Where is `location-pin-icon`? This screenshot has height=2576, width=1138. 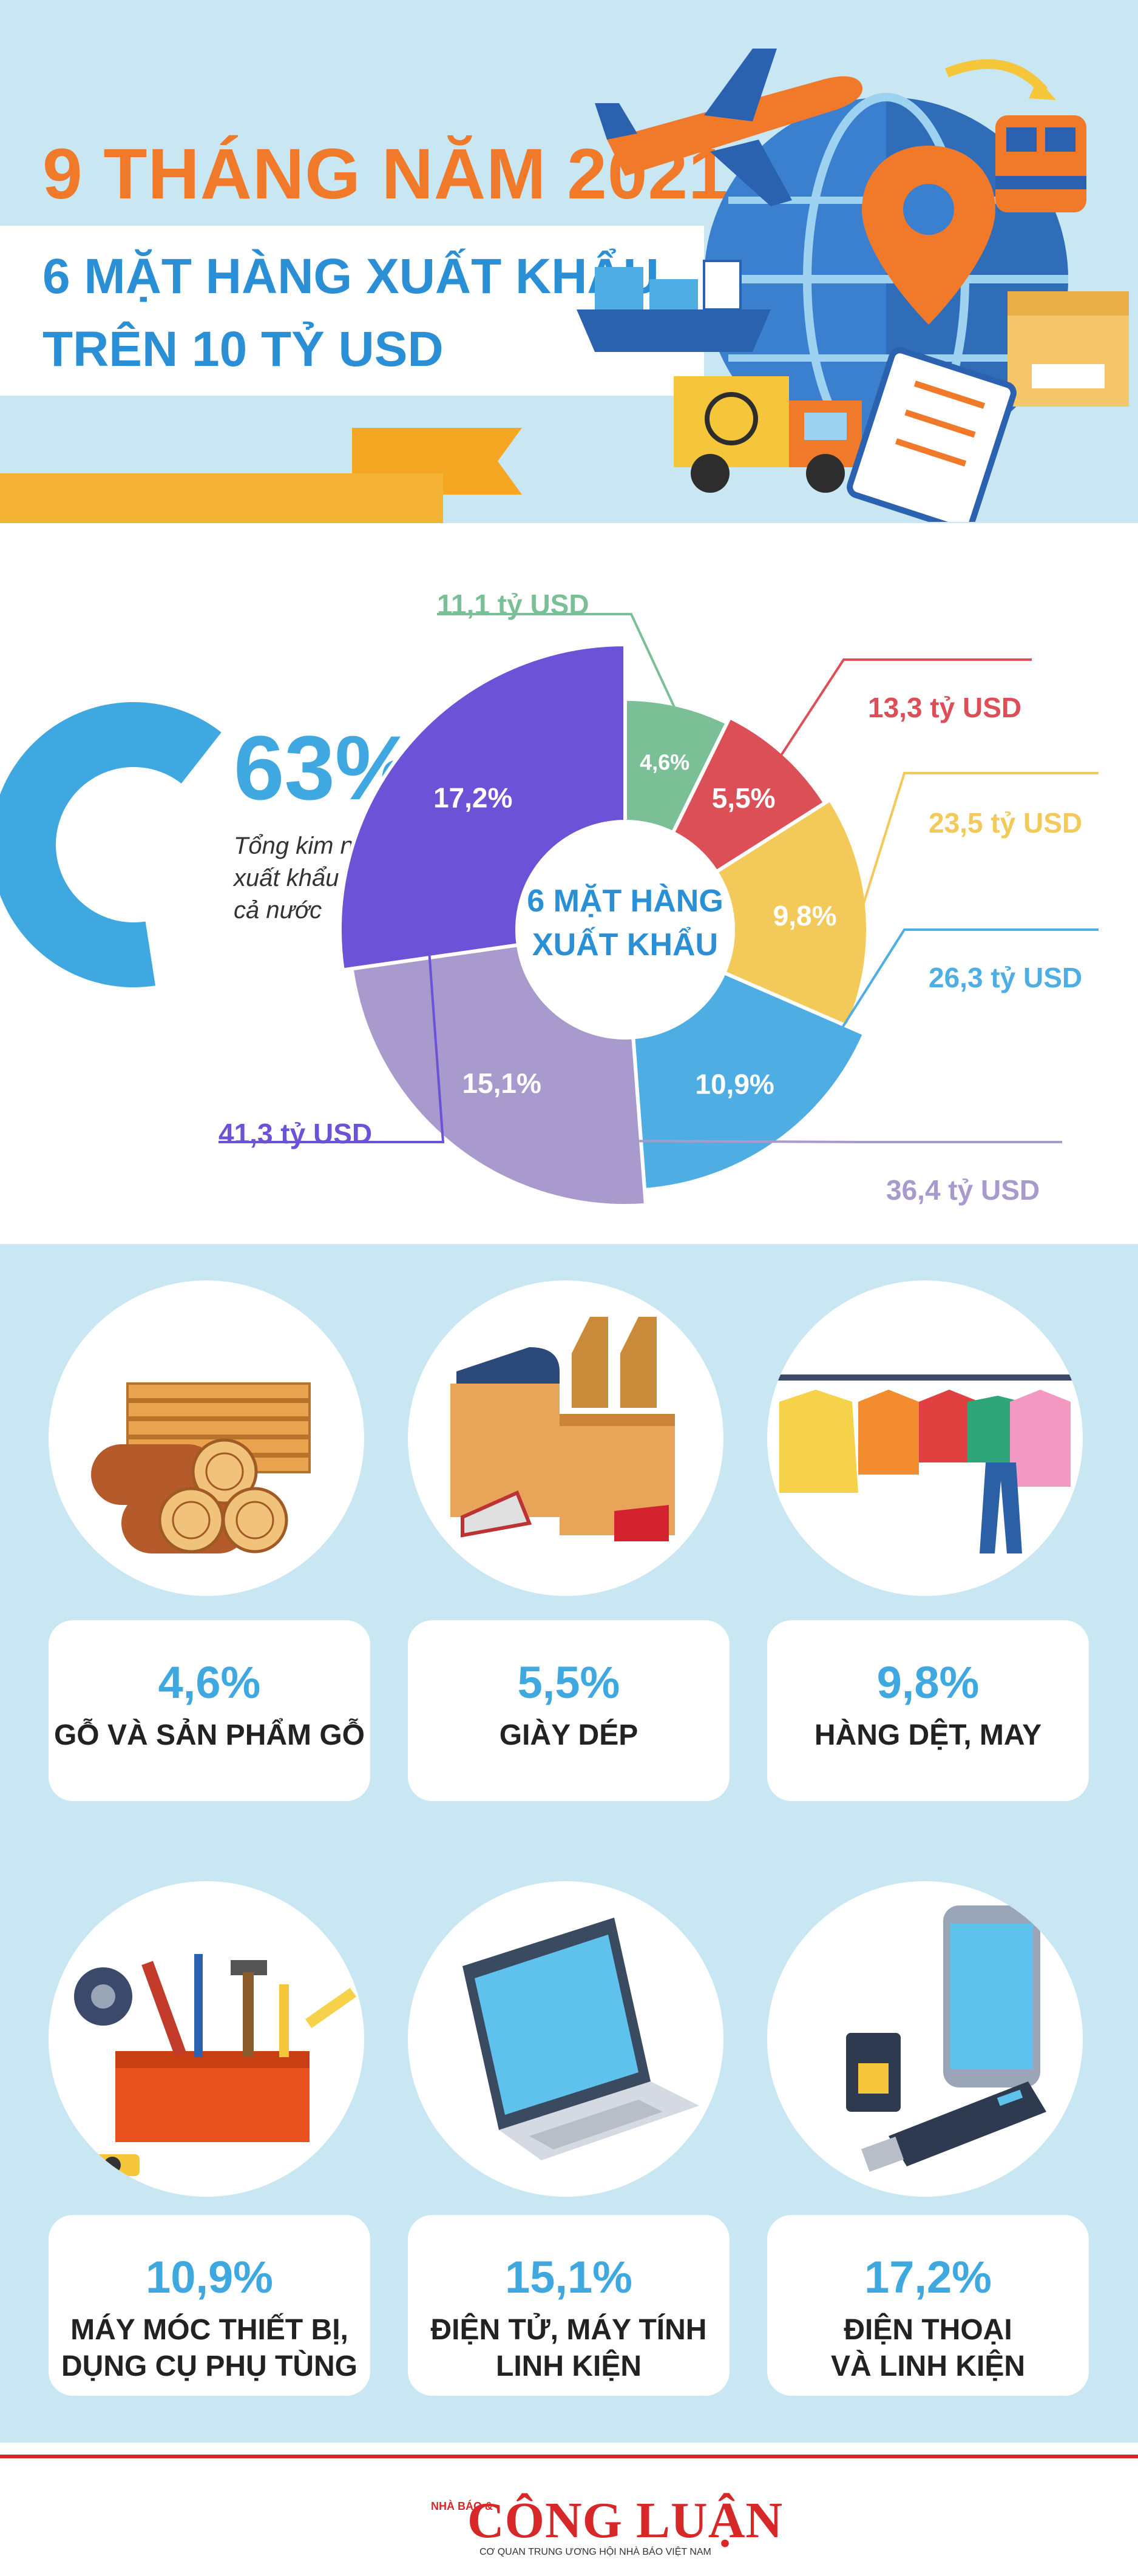
location-pin-icon is located at coordinates (928, 235).